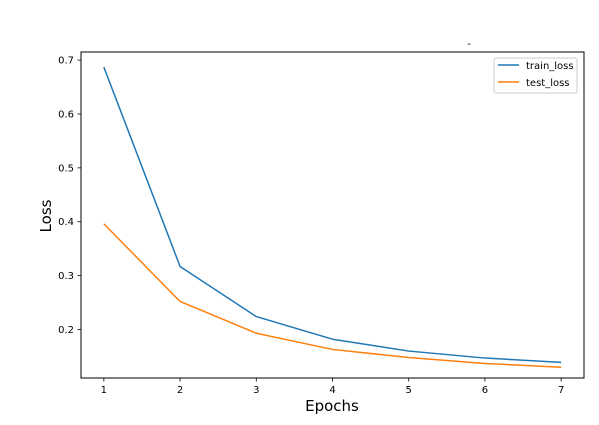 The height and width of the screenshot is (425, 599). What do you see at coordinates (66, 168) in the screenshot?
I see `y-tick-label: 0.5` at bounding box center [66, 168].